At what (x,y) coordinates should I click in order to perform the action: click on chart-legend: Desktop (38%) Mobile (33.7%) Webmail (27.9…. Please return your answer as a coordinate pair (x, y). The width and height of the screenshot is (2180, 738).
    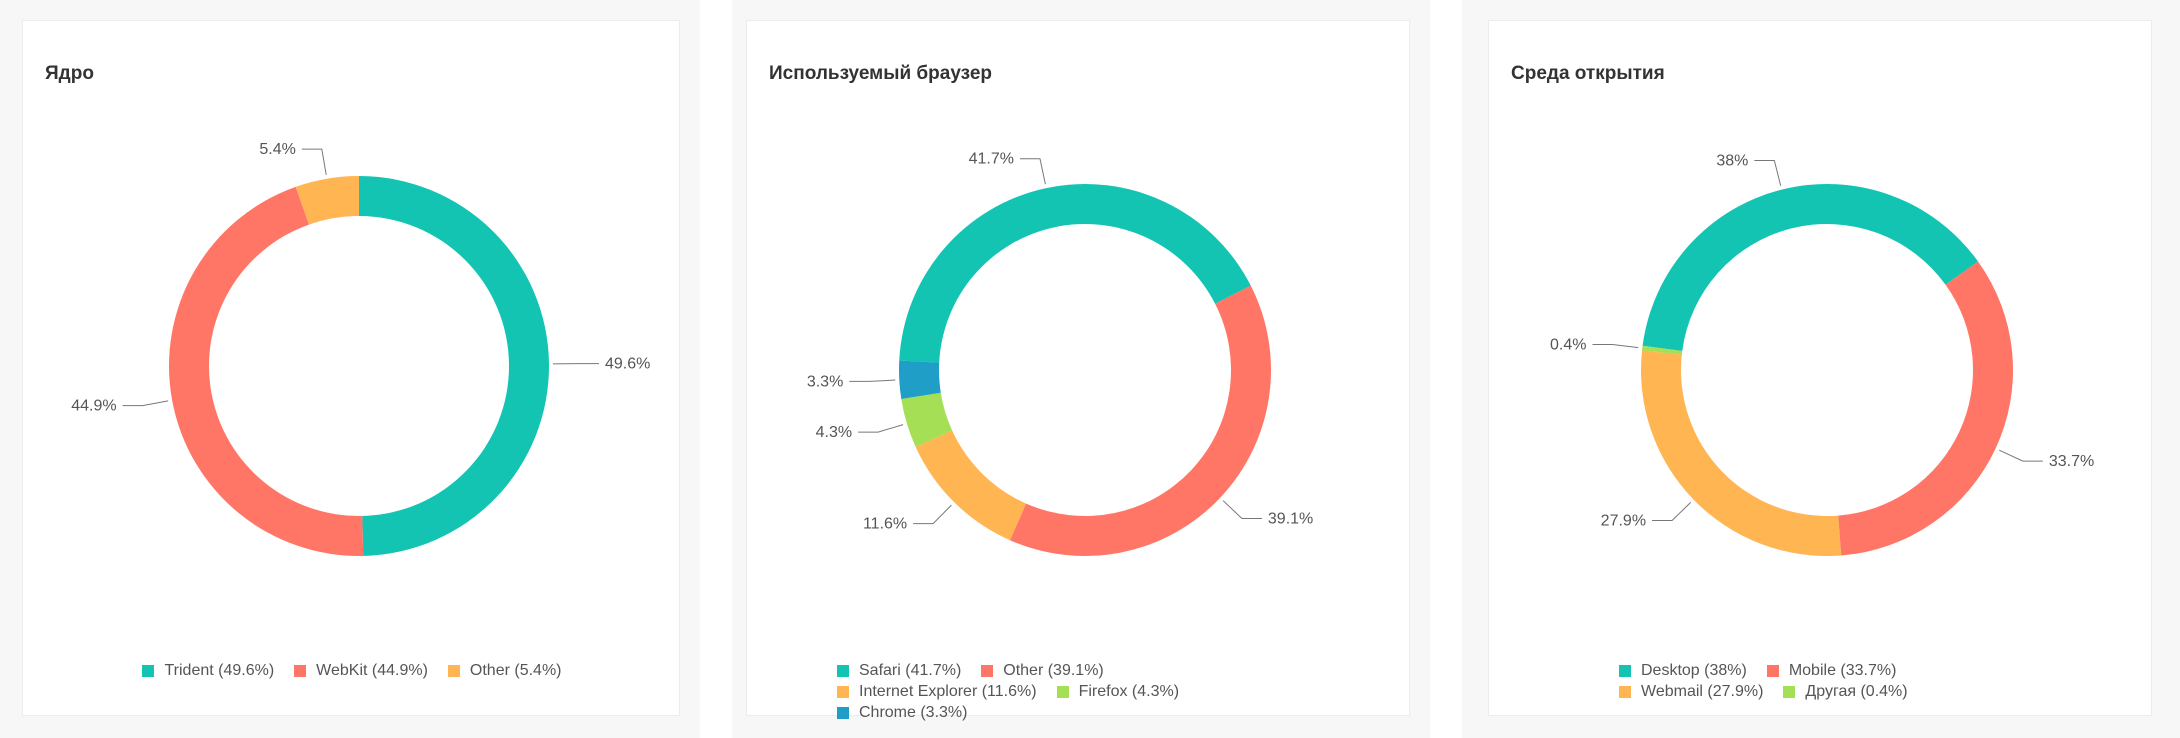
    Looking at the image, I should click on (1839, 681).